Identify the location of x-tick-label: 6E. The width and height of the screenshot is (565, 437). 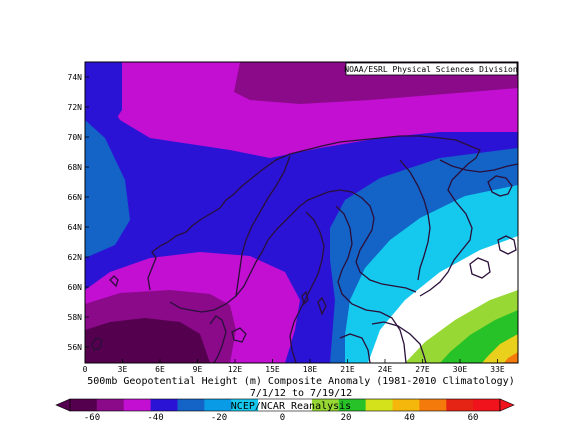
(160, 369).